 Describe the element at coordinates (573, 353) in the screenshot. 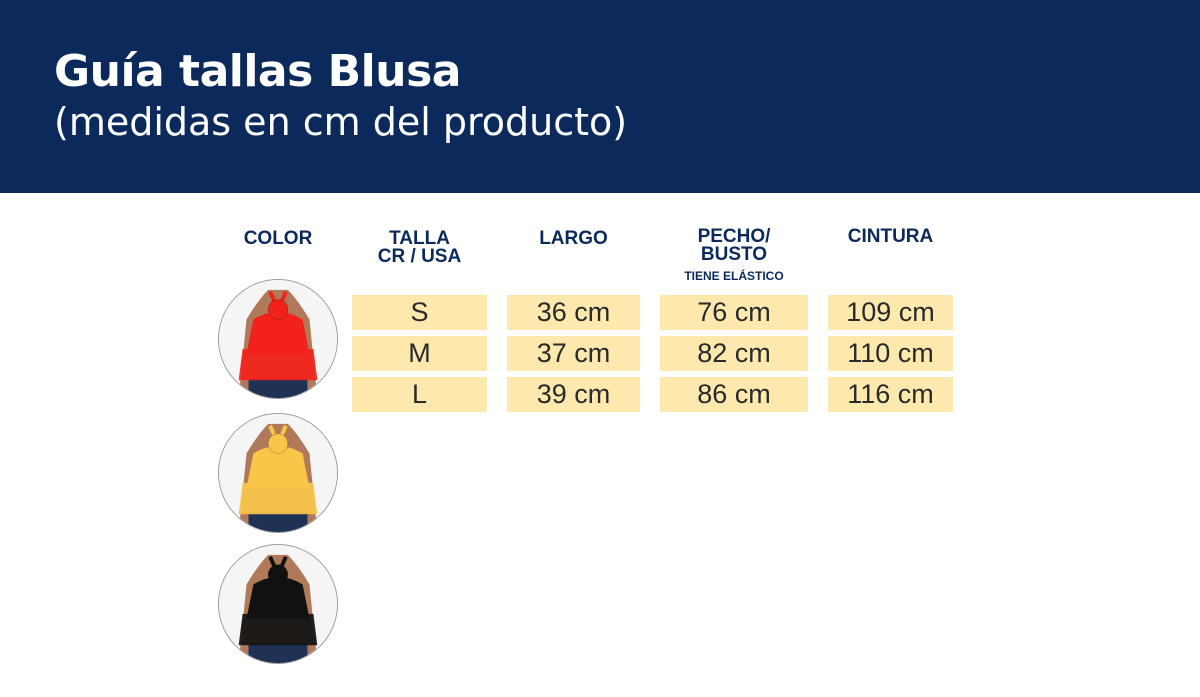

I see `cell-largo: 37 cm` at that location.